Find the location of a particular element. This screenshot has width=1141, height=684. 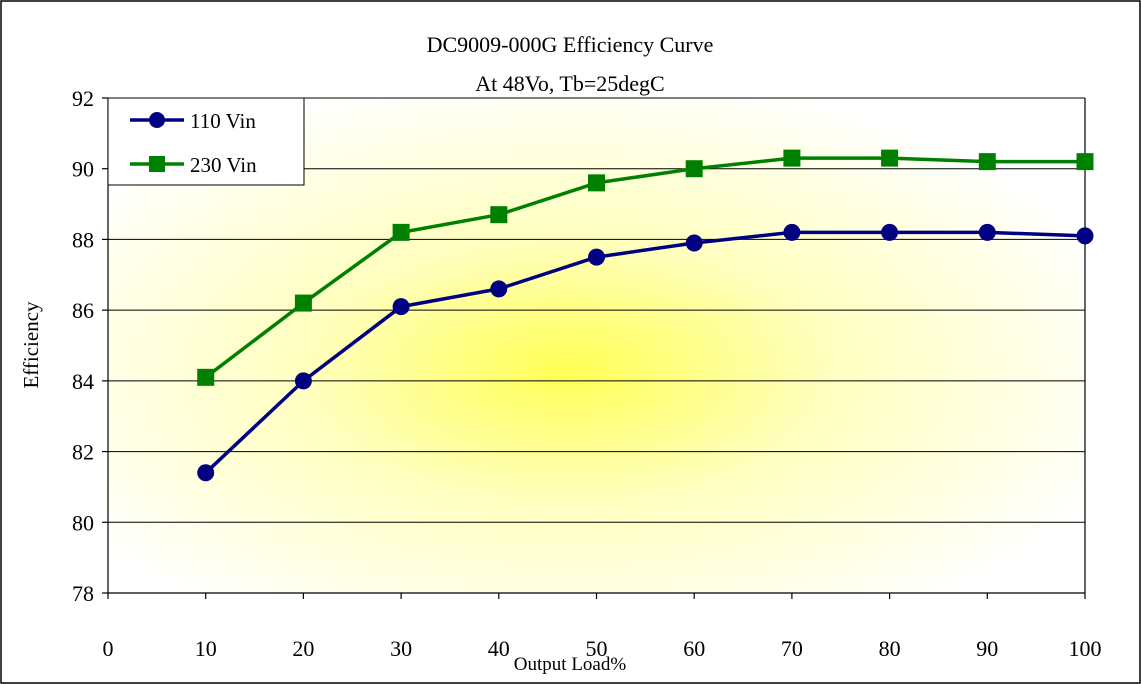

y-tick-label: 84 is located at coordinates (83, 381).